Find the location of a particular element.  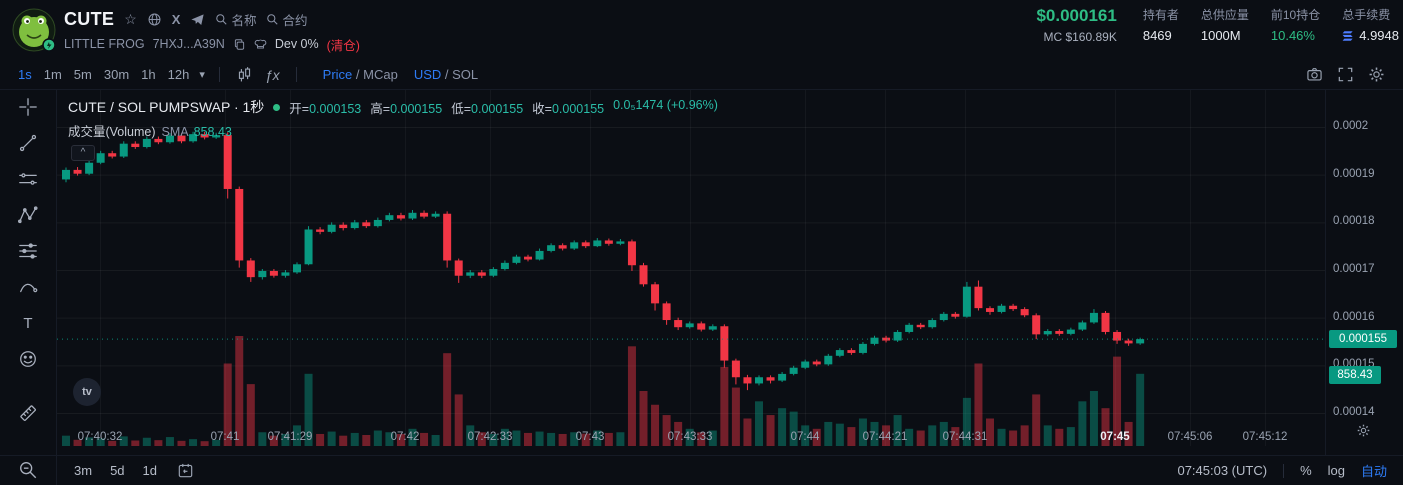

token-header: CUTE ☆ X 名称 合约 LITTLE FROG is located at coordinates (701, 30).